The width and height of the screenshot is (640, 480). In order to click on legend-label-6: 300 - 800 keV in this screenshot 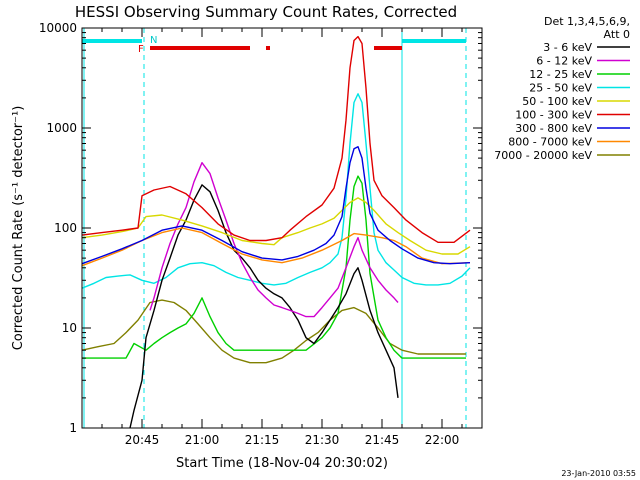, I will do `click(553, 128)`.